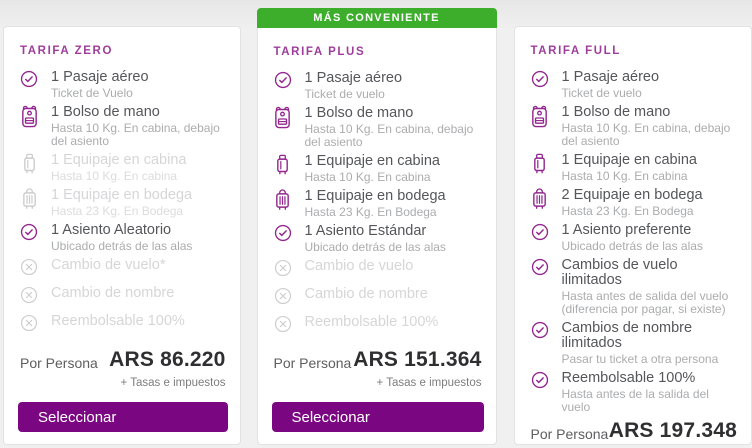  Describe the element at coordinates (619, 272) in the screenshot. I see `feature-title: Cambios de vuelo ilimitados` at that location.